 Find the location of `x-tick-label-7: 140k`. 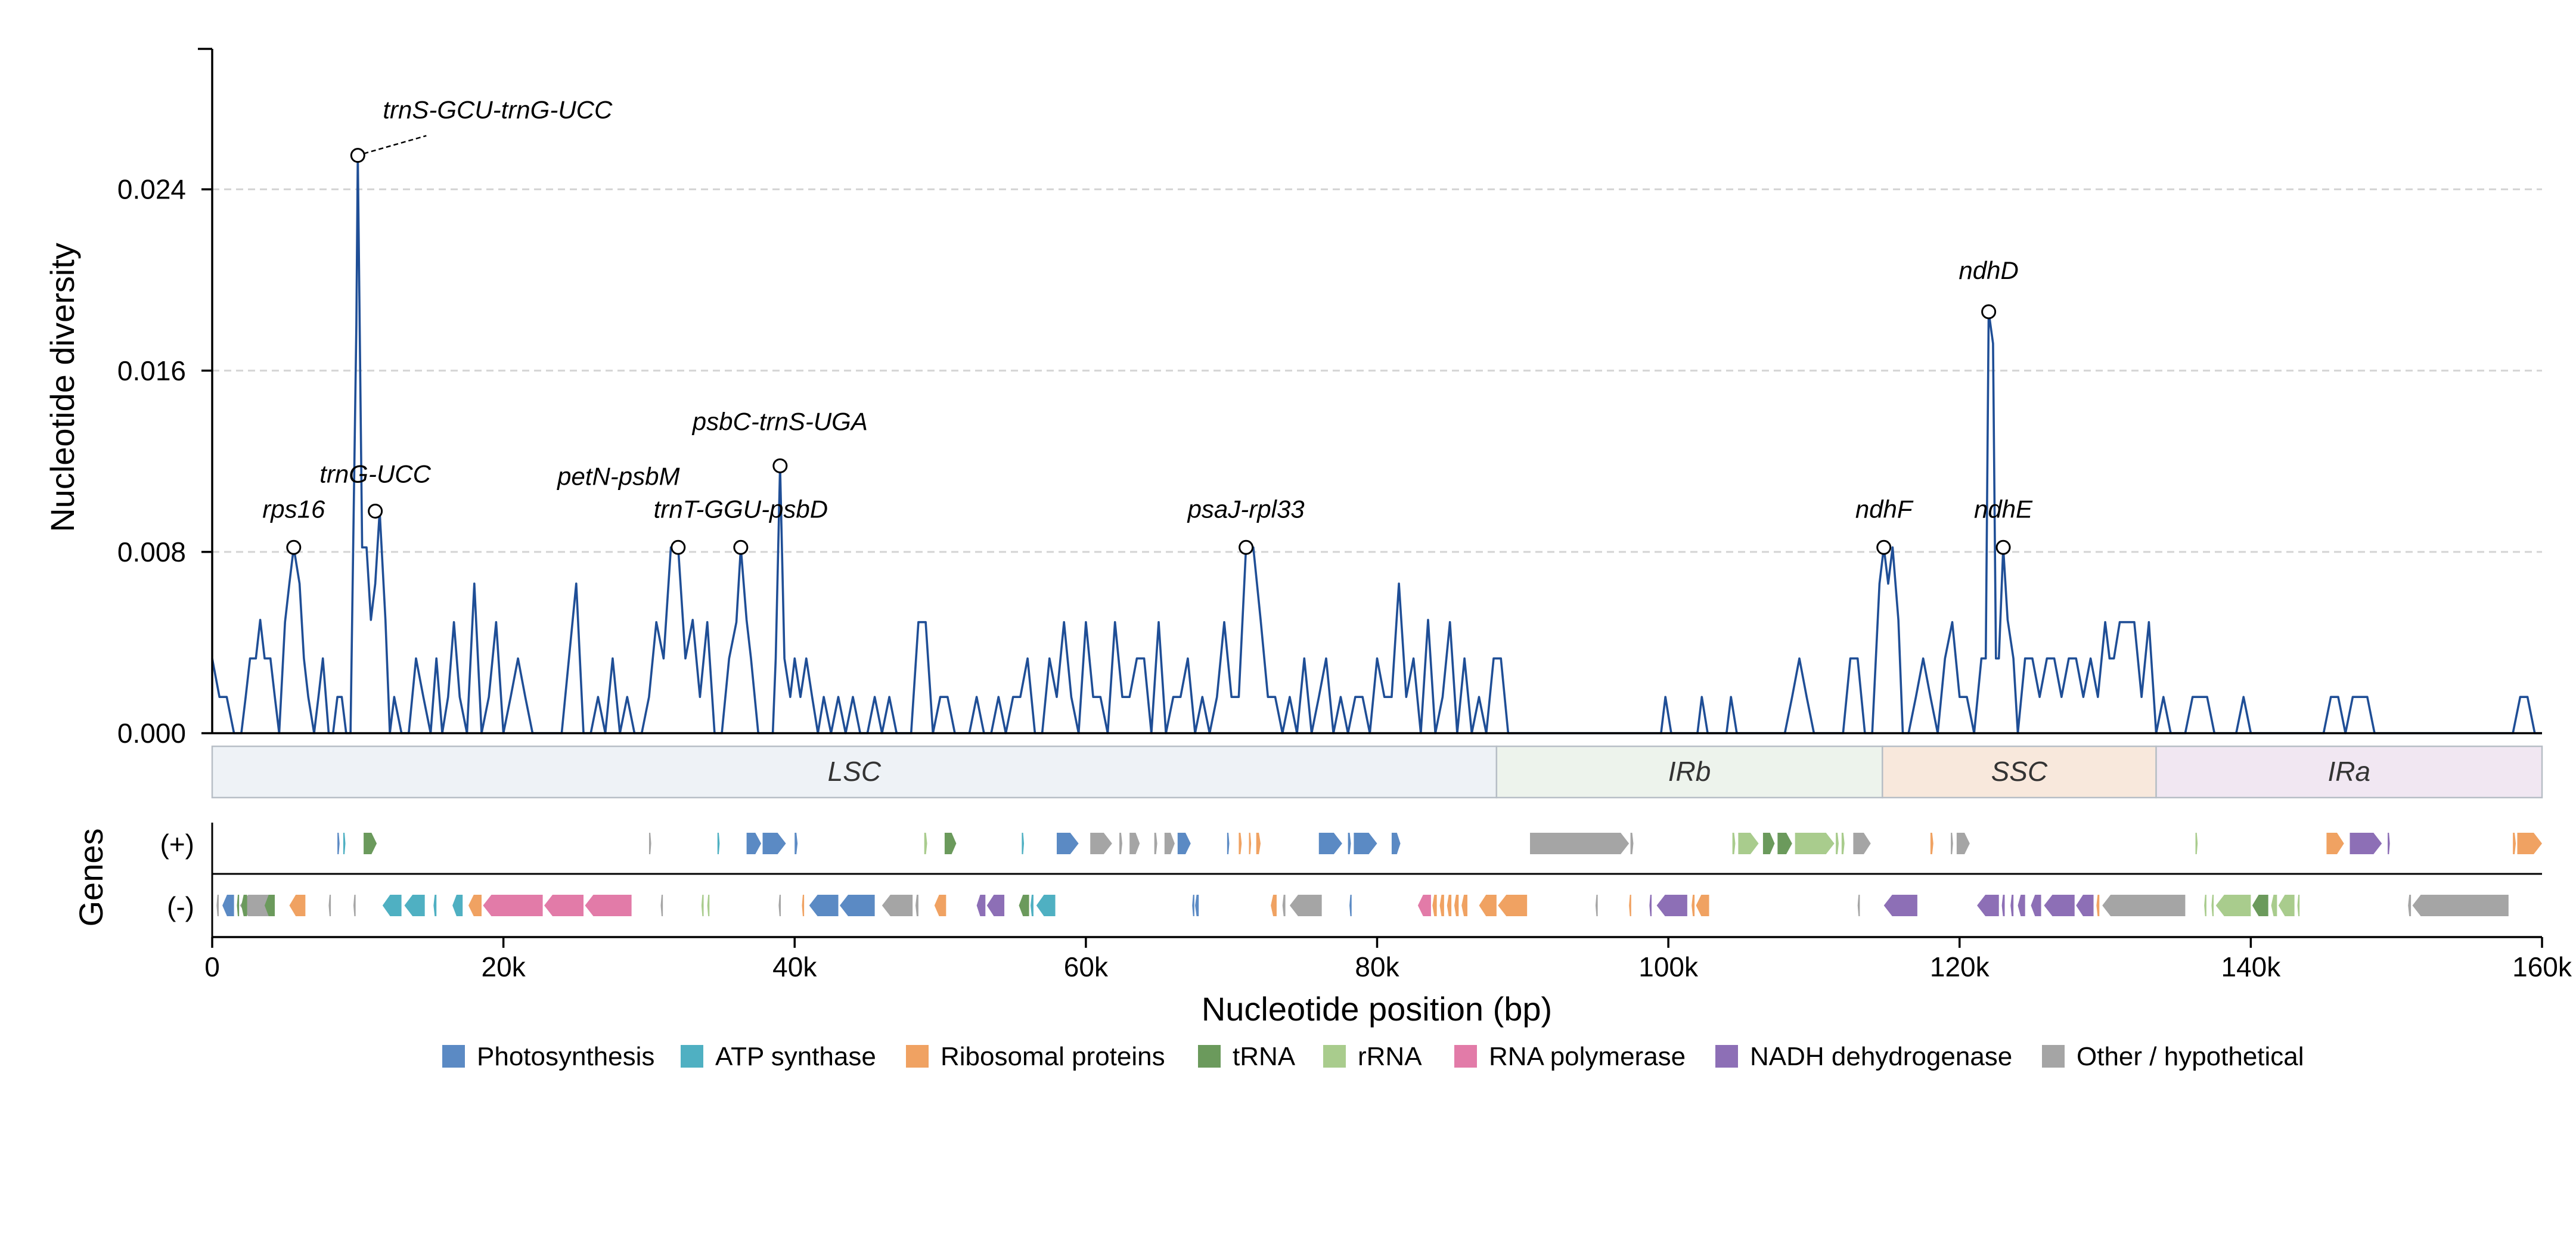

x-tick-label-7: 140k is located at coordinates (2251, 966).